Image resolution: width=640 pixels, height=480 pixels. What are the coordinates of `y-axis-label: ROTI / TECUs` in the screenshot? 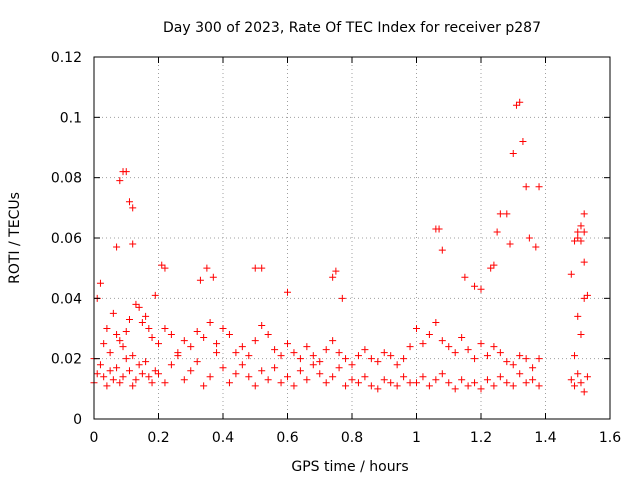 It's located at (15, 238).